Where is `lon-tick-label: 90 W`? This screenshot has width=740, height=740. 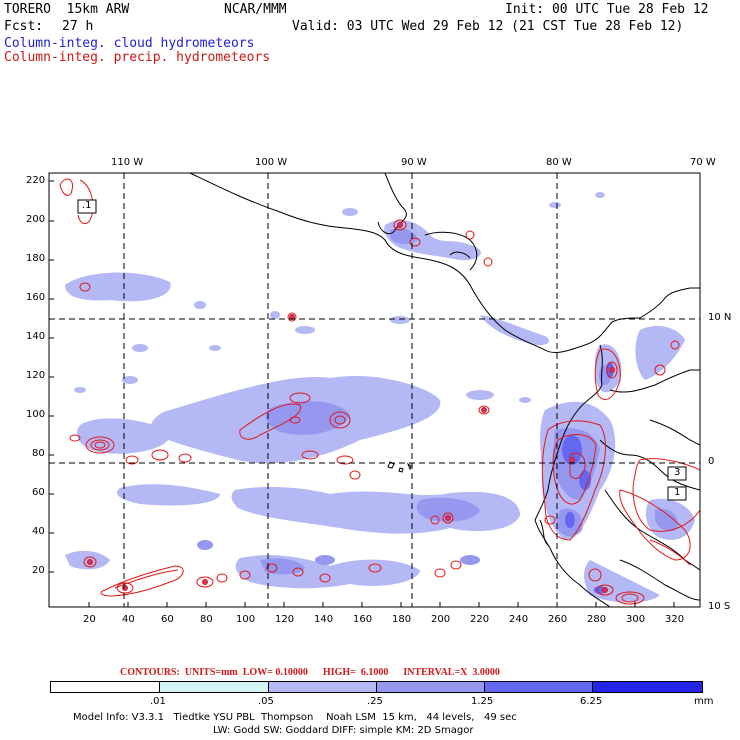
lon-tick-label: 90 W is located at coordinates (414, 162).